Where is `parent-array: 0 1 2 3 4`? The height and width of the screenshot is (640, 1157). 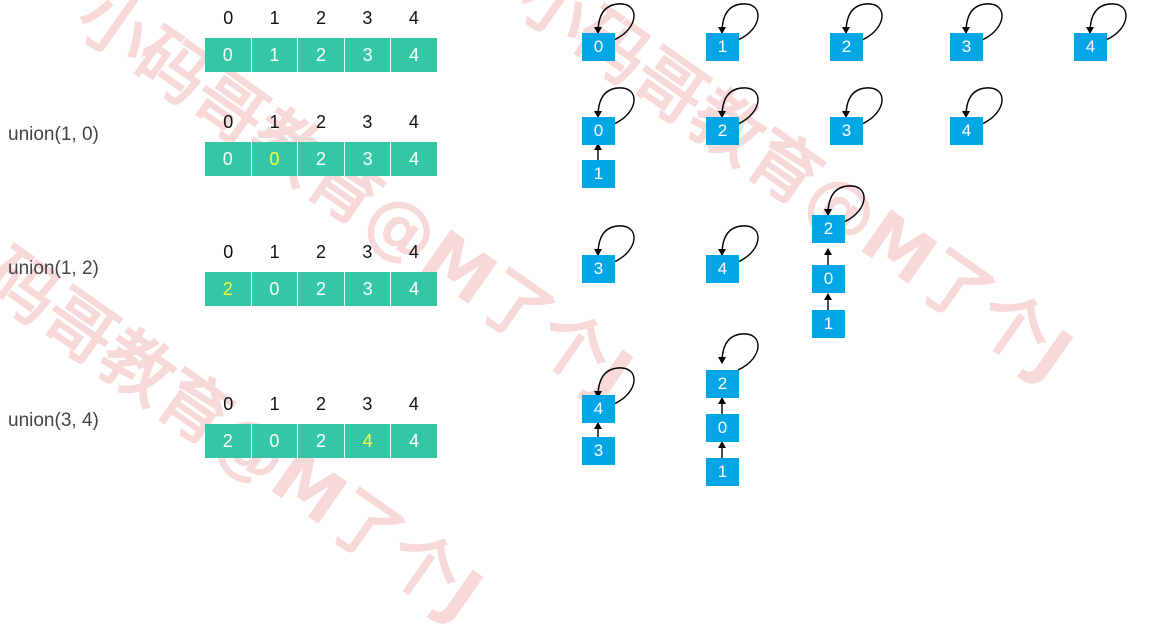 parent-array: 0 1 2 3 4 is located at coordinates (321, 55).